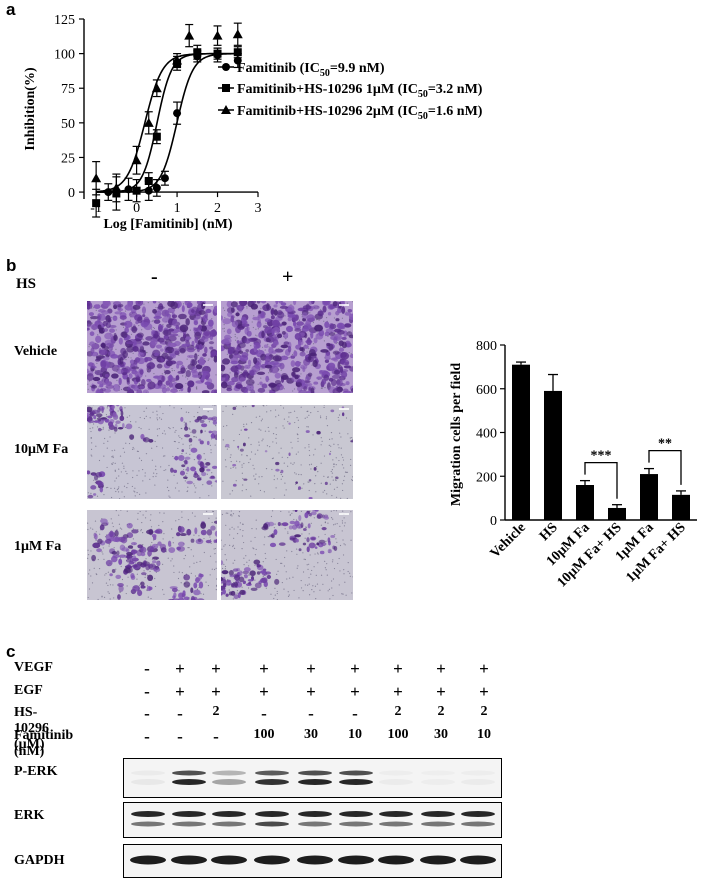  What do you see at coordinates (152, 452) in the screenshot?
I see `micrograph-10um-fa-minus` at bounding box center [152, 452].